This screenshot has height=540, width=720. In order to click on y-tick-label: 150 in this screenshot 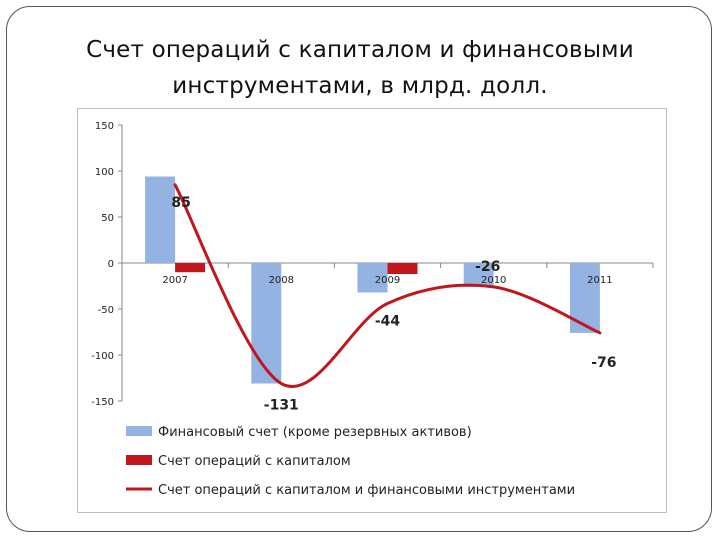, I will do `click(104, 126)`.